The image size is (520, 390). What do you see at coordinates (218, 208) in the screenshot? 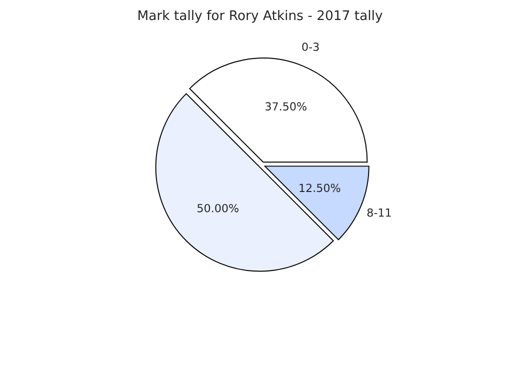
I see `data-label: 50.00%` at bounding box center [218, 208].